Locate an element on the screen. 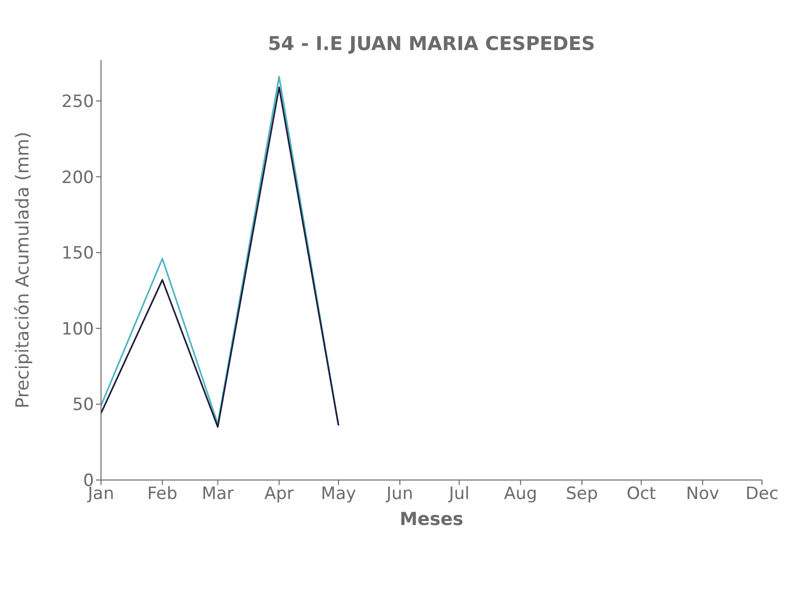  x-tick-label: Aug is located at coordinates (521, 494).